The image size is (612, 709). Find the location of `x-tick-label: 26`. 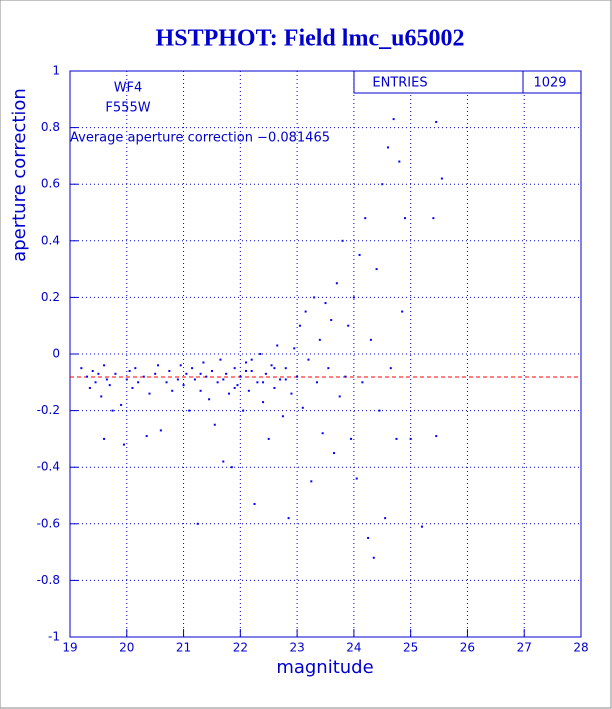

x-tick-label: 26 is located at coordinates (467, 648).